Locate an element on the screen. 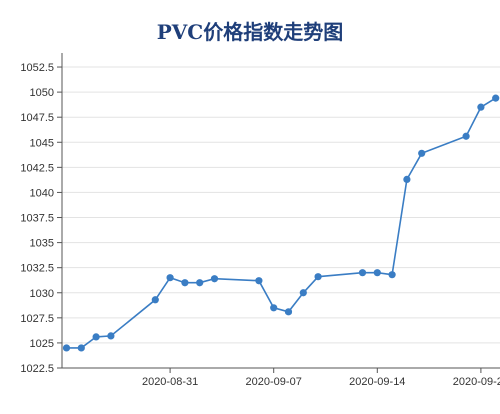 Image resolution: width=500 pixels, height=414 pixels. y-tick-label: 1040 is located at coordinates (42, 193).